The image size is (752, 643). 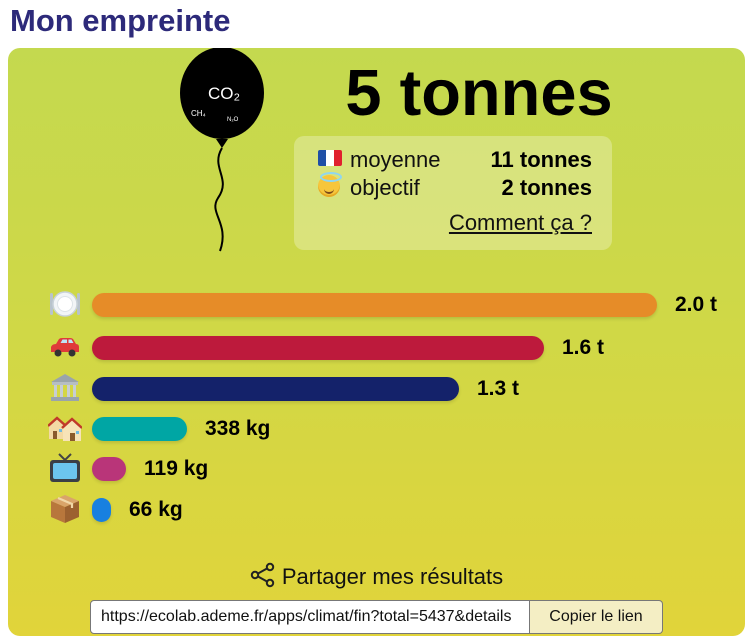 What do you see at coordinates (393, 469) in the screenshot?
I see `category-row-digital: 119 kg` at bounding box center [393, 469].